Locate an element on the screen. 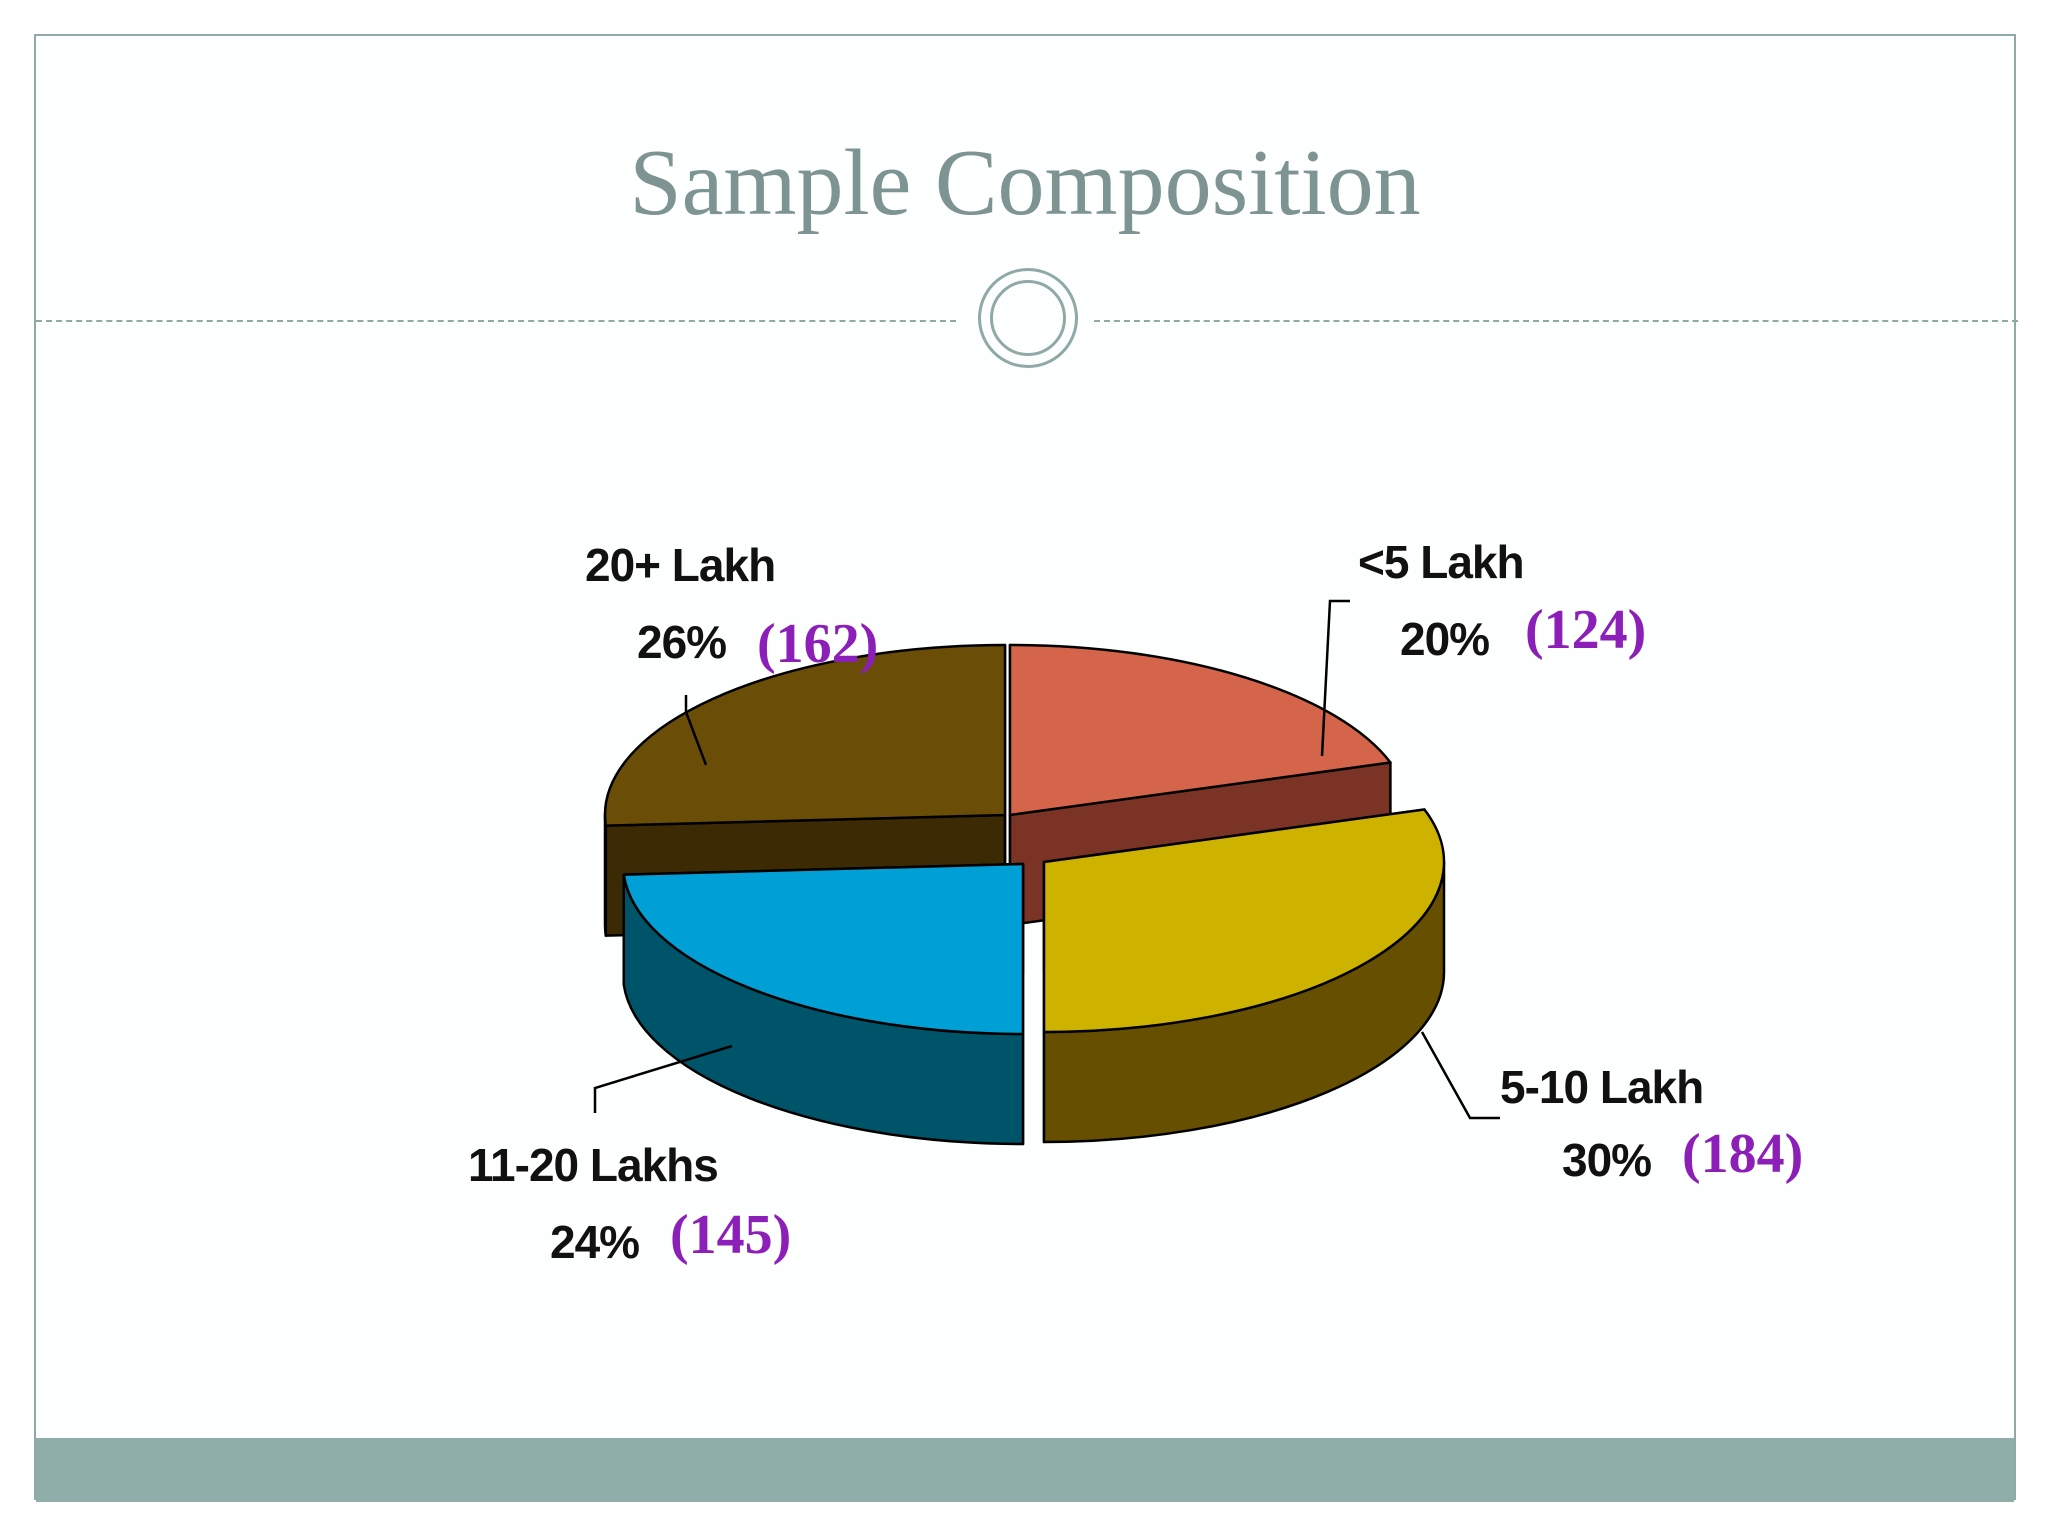 Image resolution: width=2048 pixels, height=1536 pixels. slice-label-11to20: 11-20 Lakhs is located at coordinates (593, 1165).